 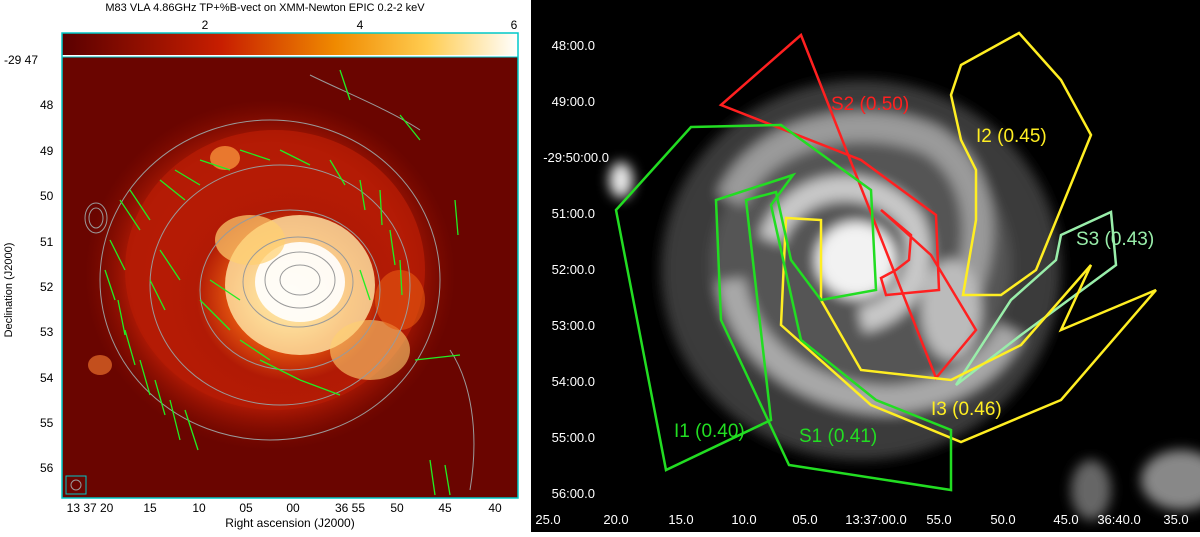 I want to click on y-axis-label: Declination (J2000), so click(x=9, y=290).